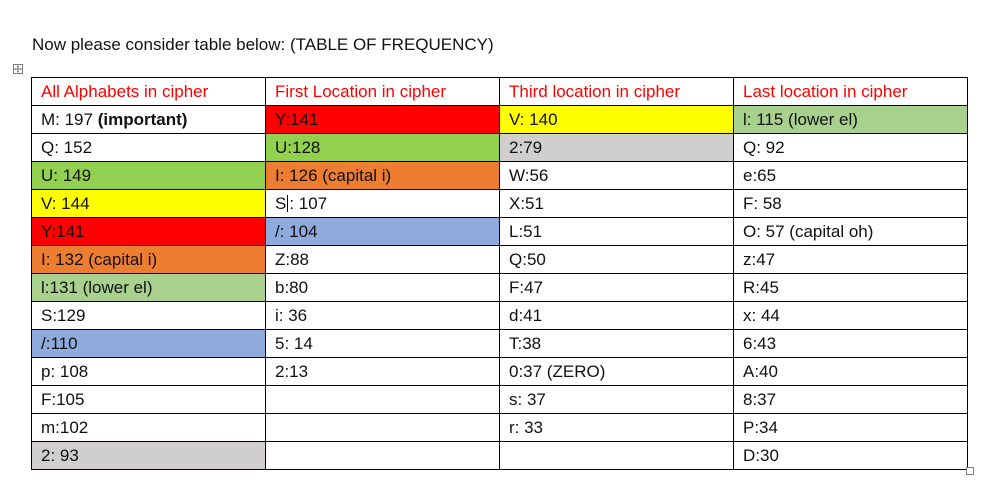 The width and height of the screenshot is (989, 501). What do you see at coordinates (148, 427) in the screenshot?
I see `cell-all-alphabets: m:102` at bounding box center [148, 427].